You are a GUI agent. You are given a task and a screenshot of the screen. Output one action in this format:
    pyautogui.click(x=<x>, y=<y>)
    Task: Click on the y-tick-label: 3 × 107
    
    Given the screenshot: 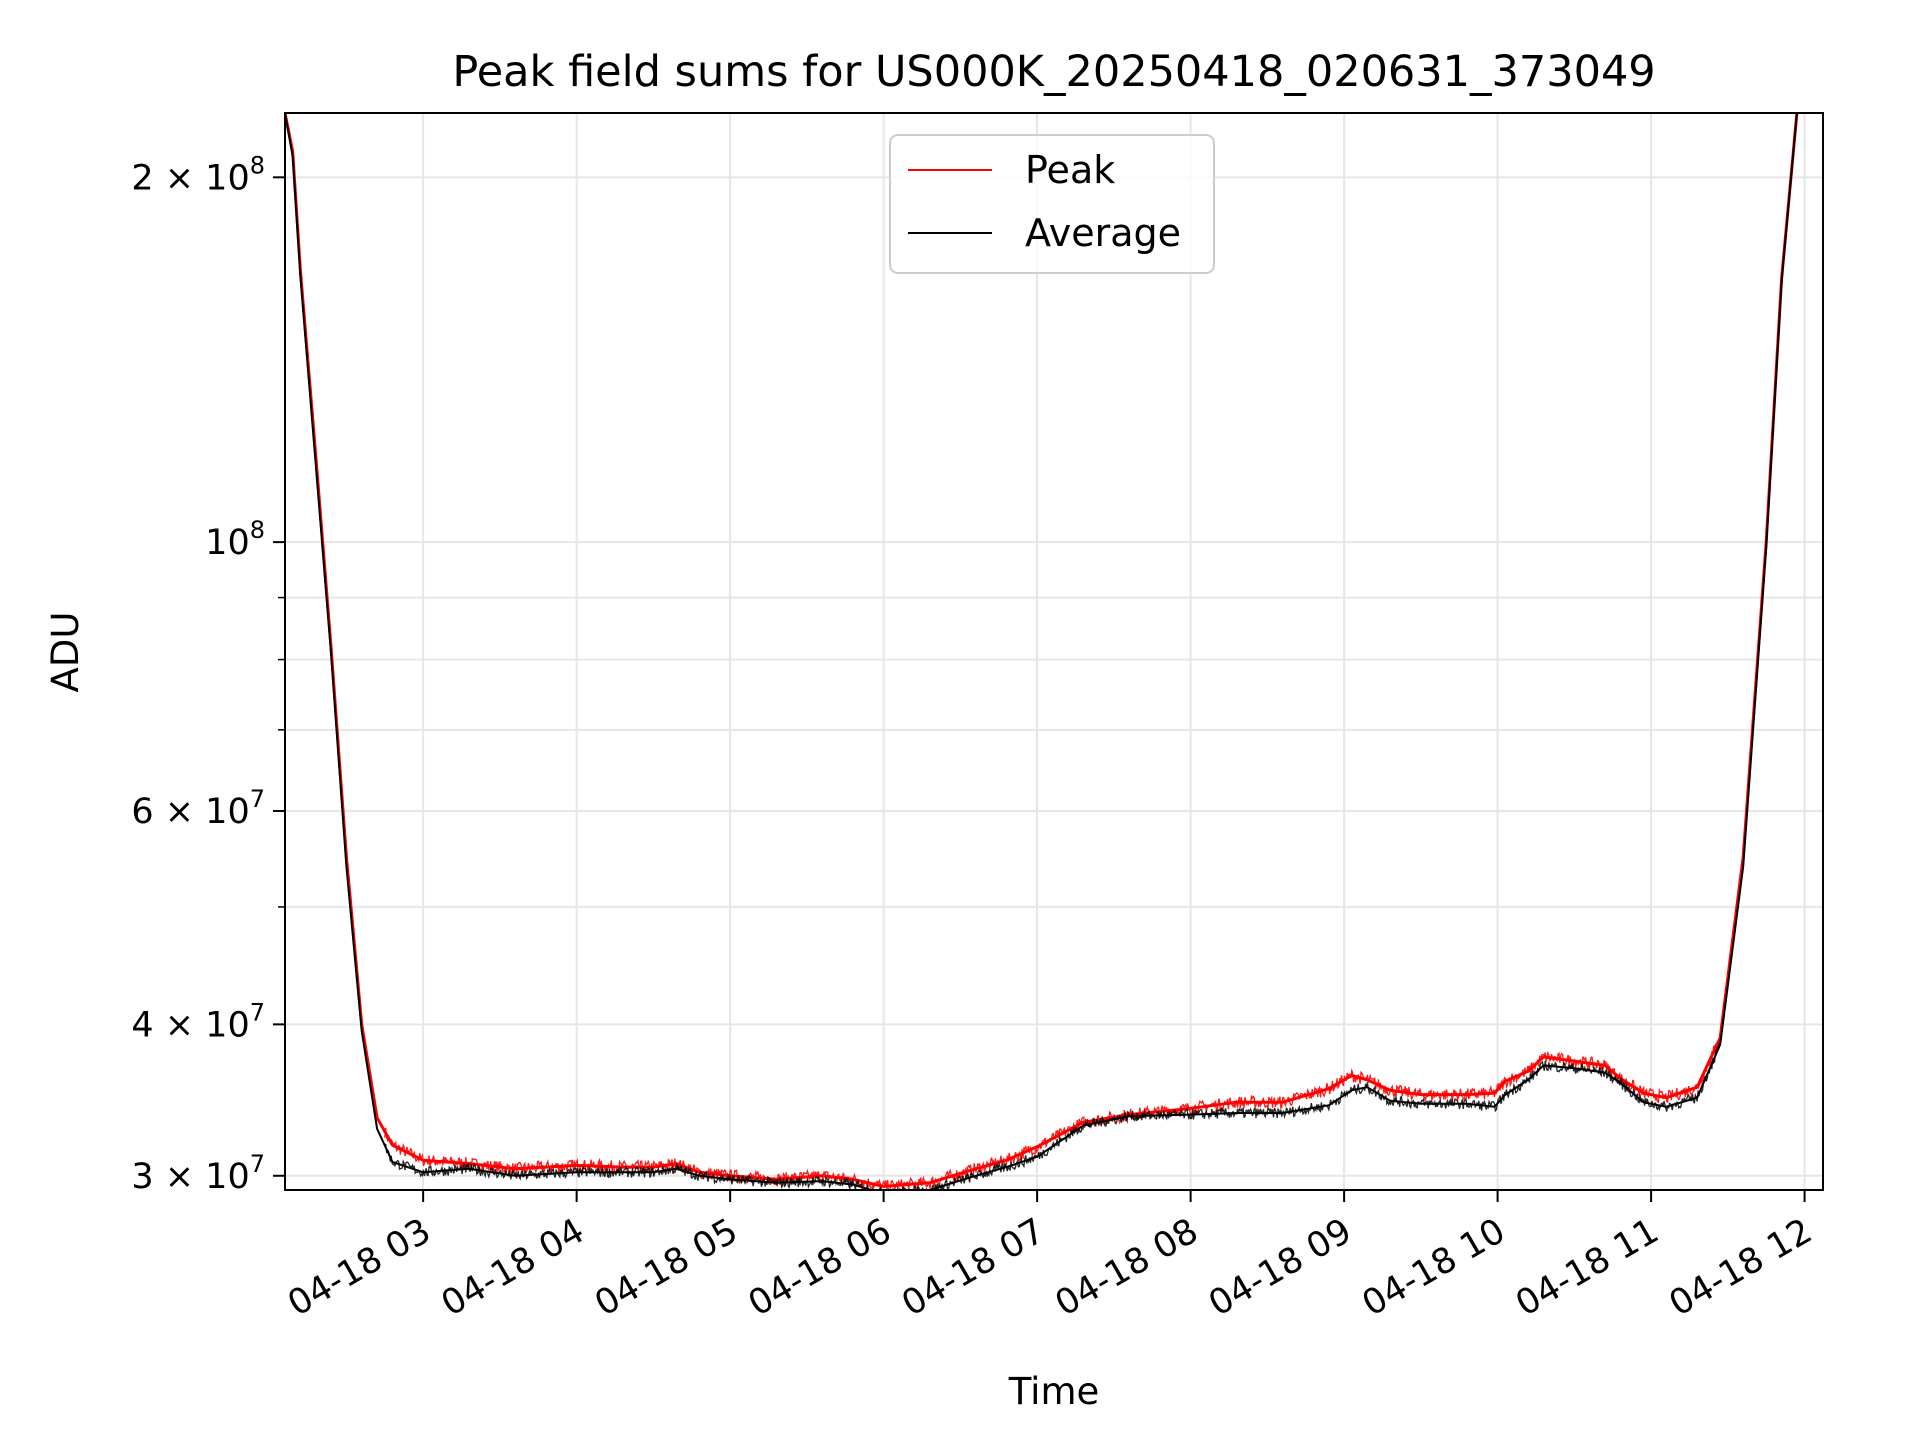 What is the action you would take?
    pyautogui.click(x=198, y=1173)
    